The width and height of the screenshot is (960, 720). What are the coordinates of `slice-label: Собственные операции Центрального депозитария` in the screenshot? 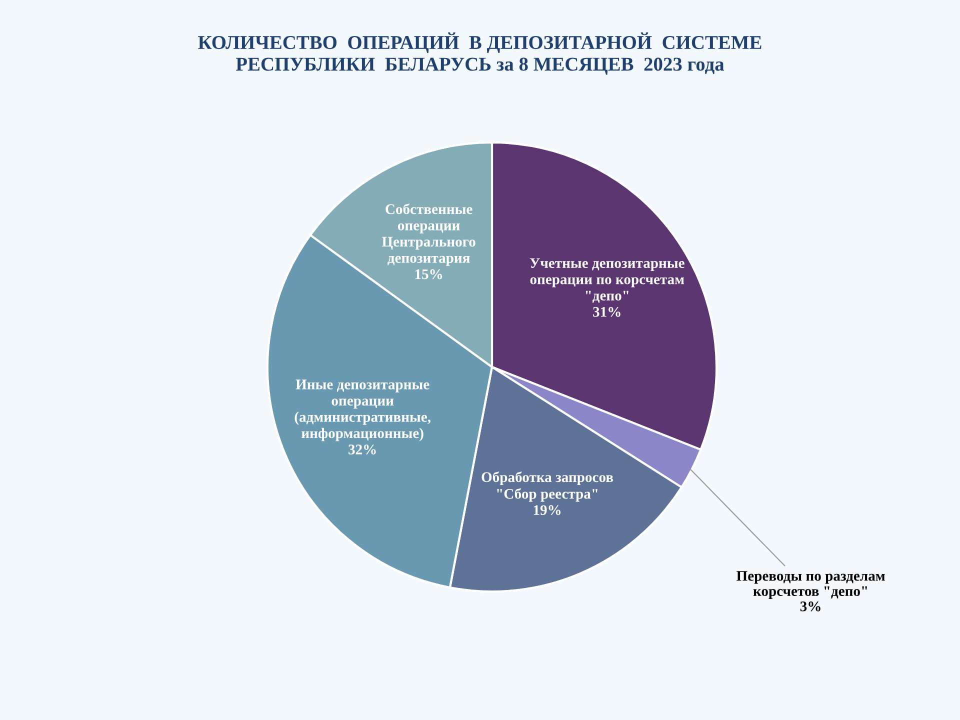 It's located at (429, 235).